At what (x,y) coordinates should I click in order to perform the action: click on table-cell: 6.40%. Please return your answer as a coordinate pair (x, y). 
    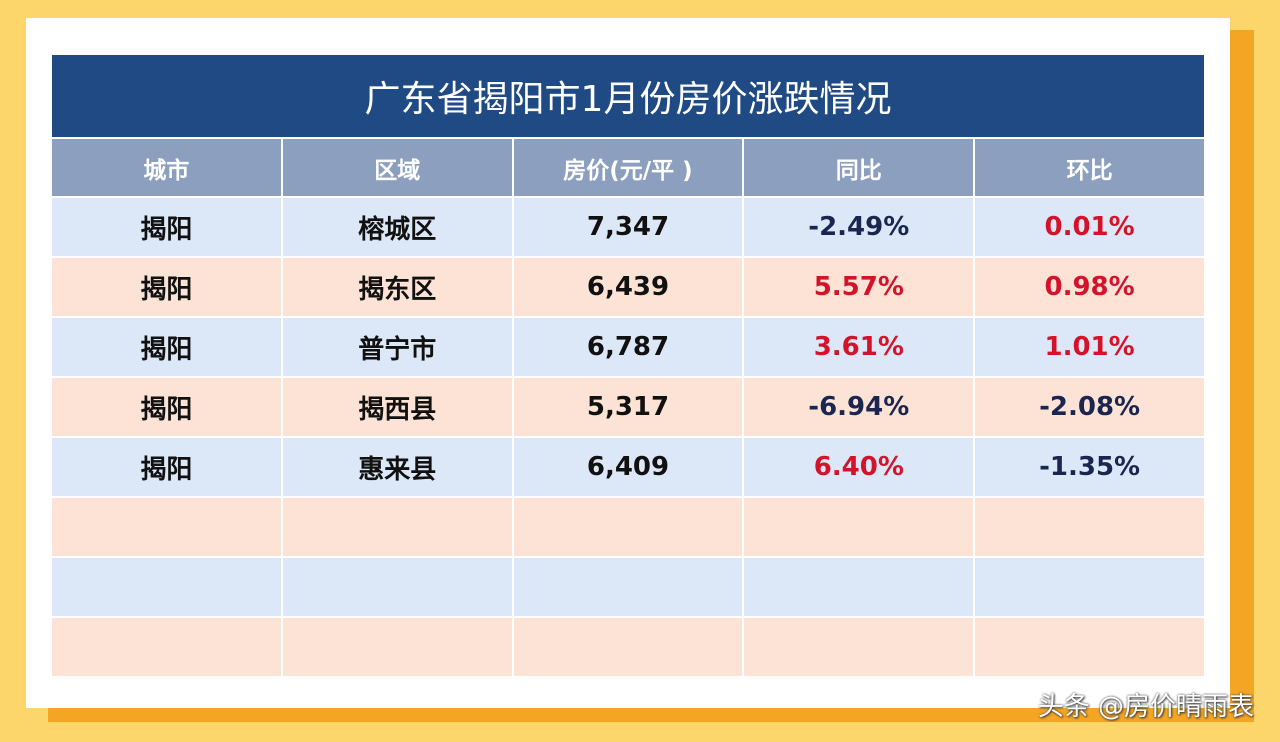
    Looking at the image, I should click on (859, 467).